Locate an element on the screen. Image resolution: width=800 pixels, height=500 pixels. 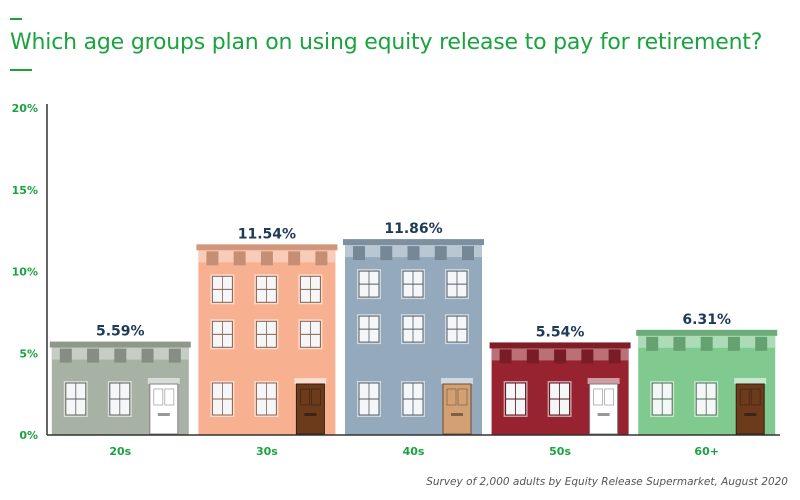
bar-50s is located at coordinates (560, 388).